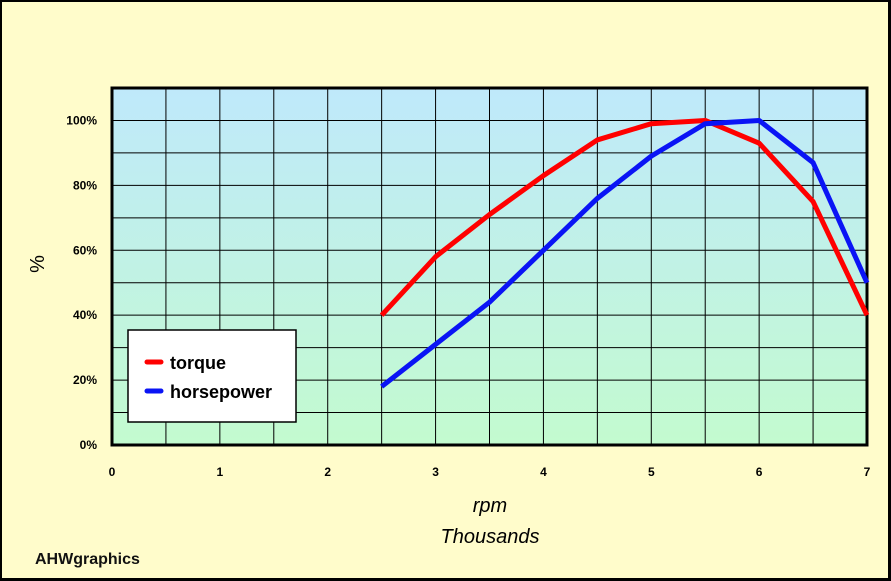 The image size is (891, 581). Describe the element at coordinates (543, 472) in the screenshot. I see `x-tick-label: 4` at that location.